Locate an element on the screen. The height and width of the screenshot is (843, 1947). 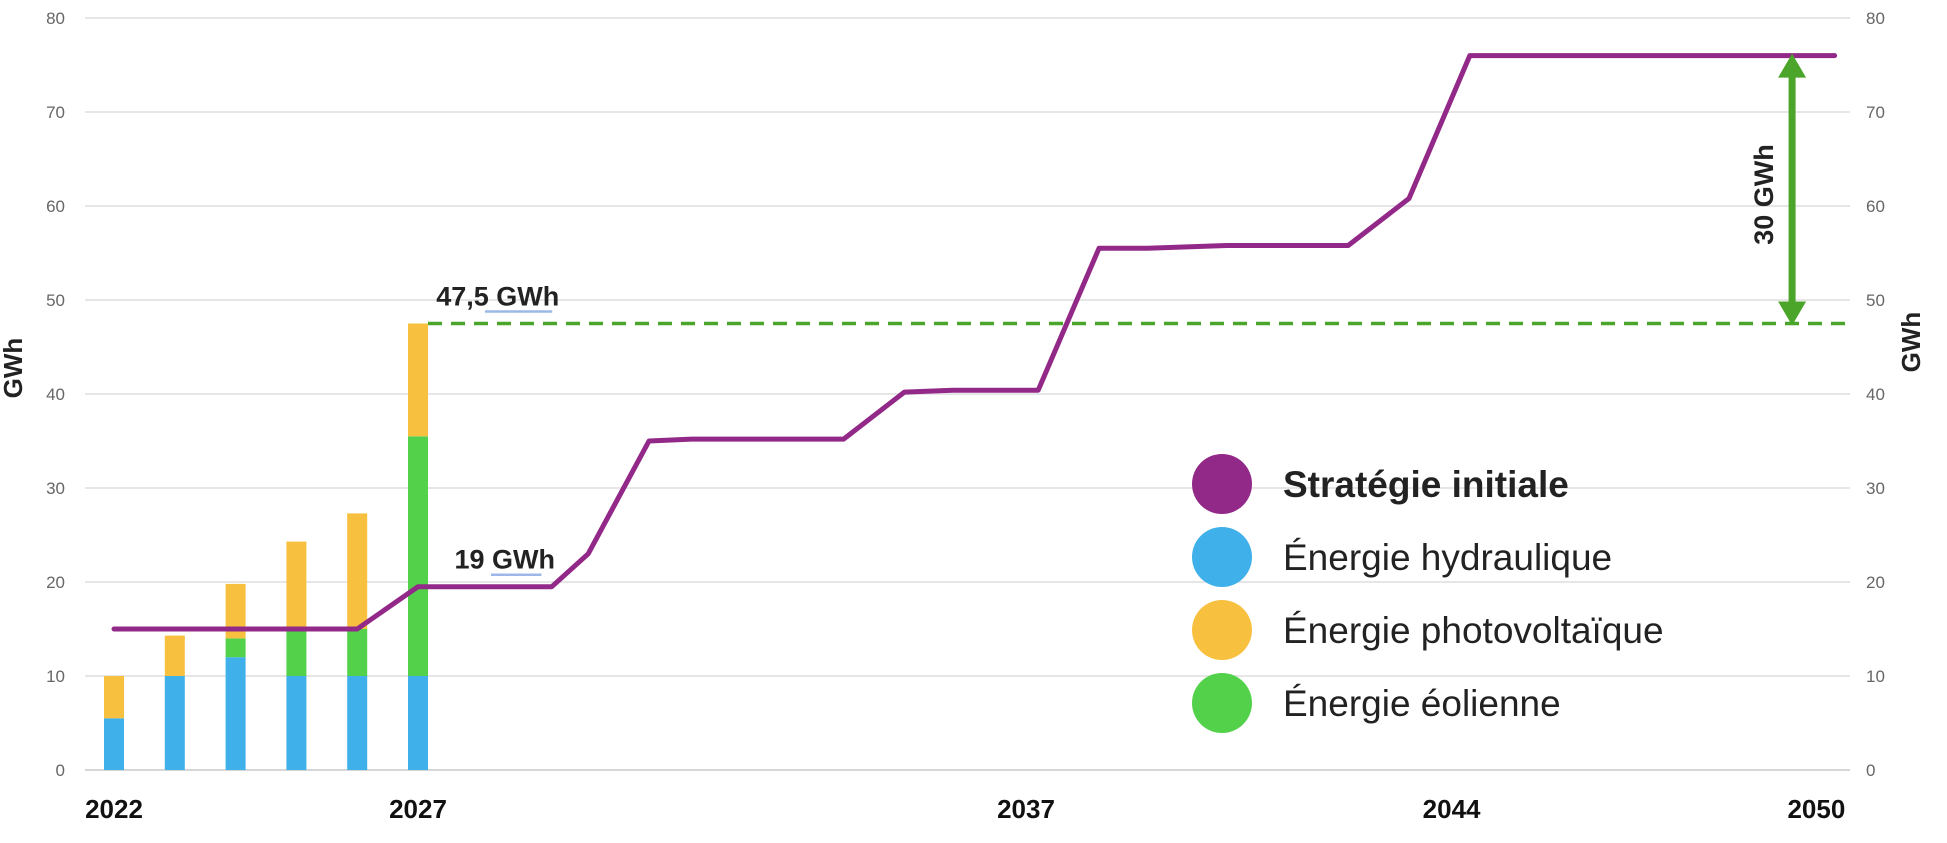
y-tick-right: 10 is located at coordinates (1875, 676).